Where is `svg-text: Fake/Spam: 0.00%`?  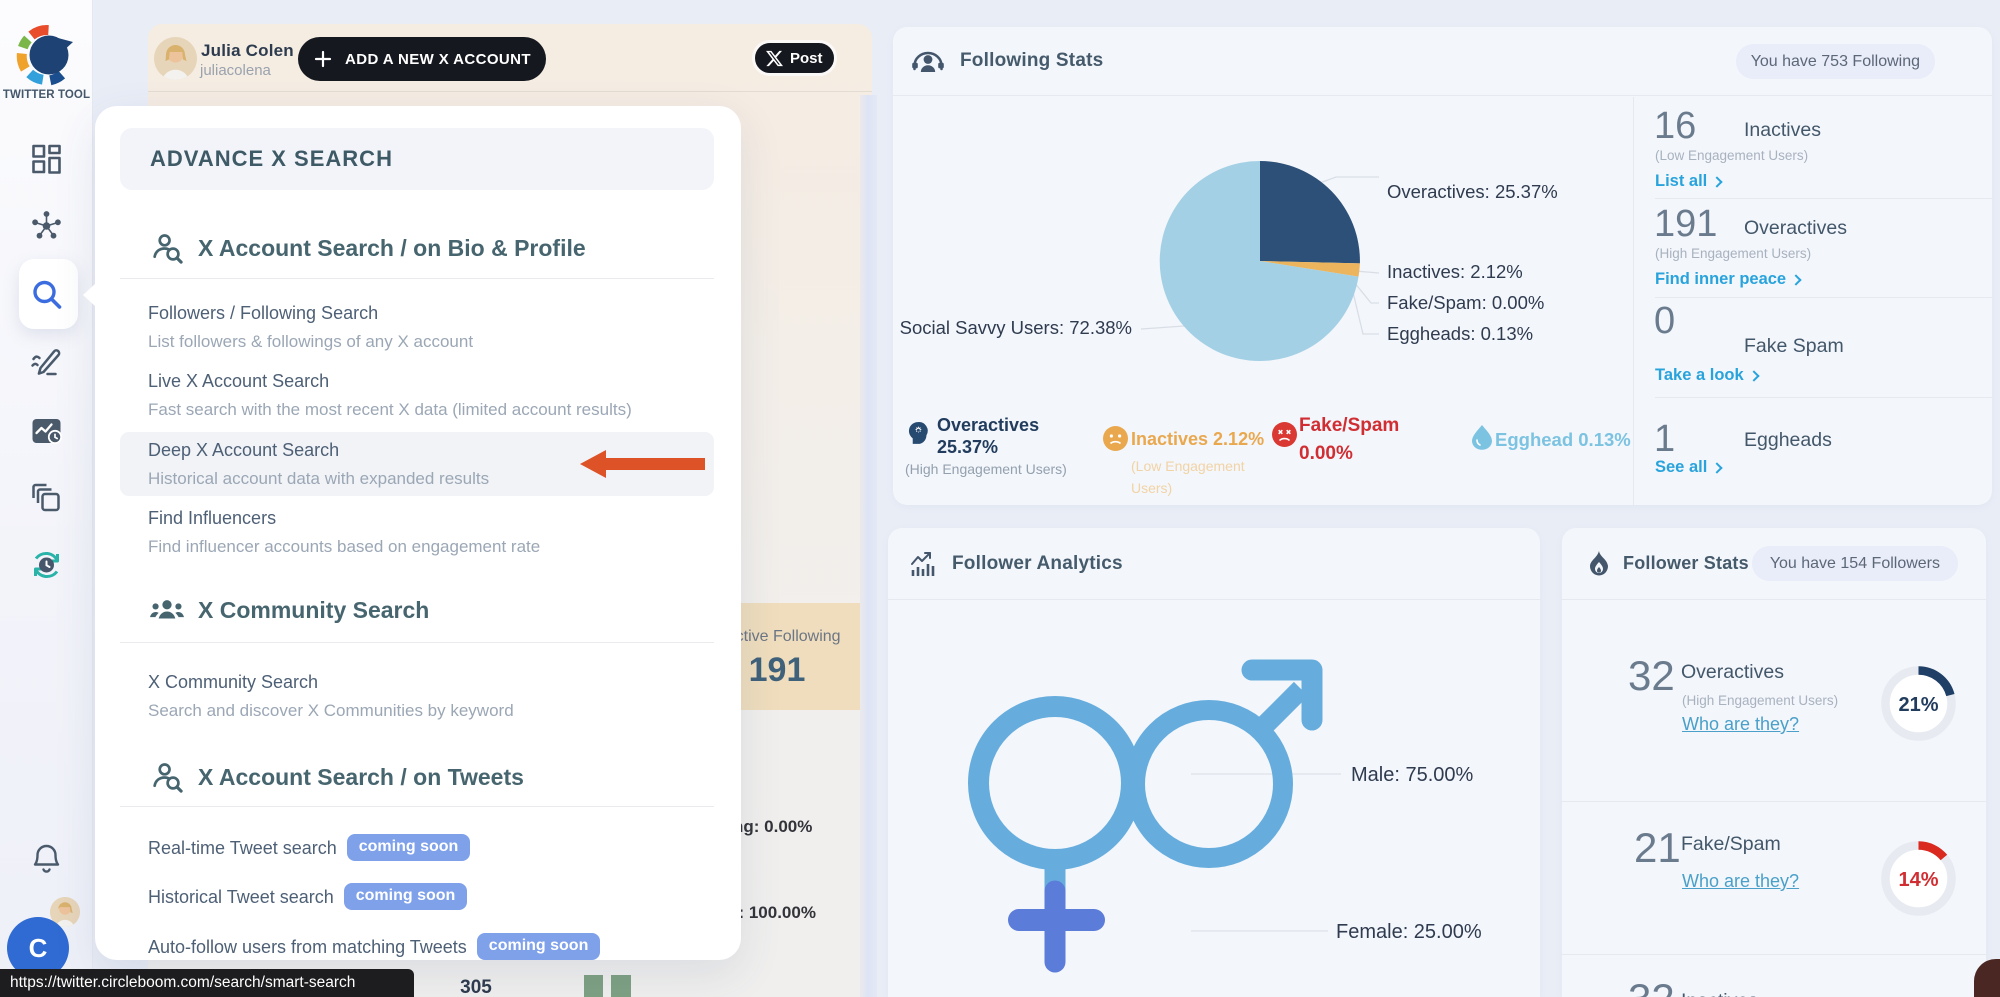
svg-text: Fake/Spam: 0.00% is located at coordinates (1465, 302).